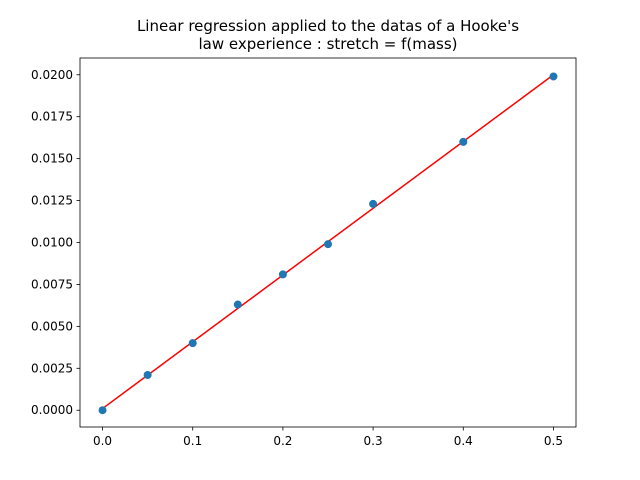 This screenshot has width=640, height=480. What do you see at coordinates (102, 441) in the screenshot?
I see `x-tick-label: 0.0` at bounding box center [102, 441].